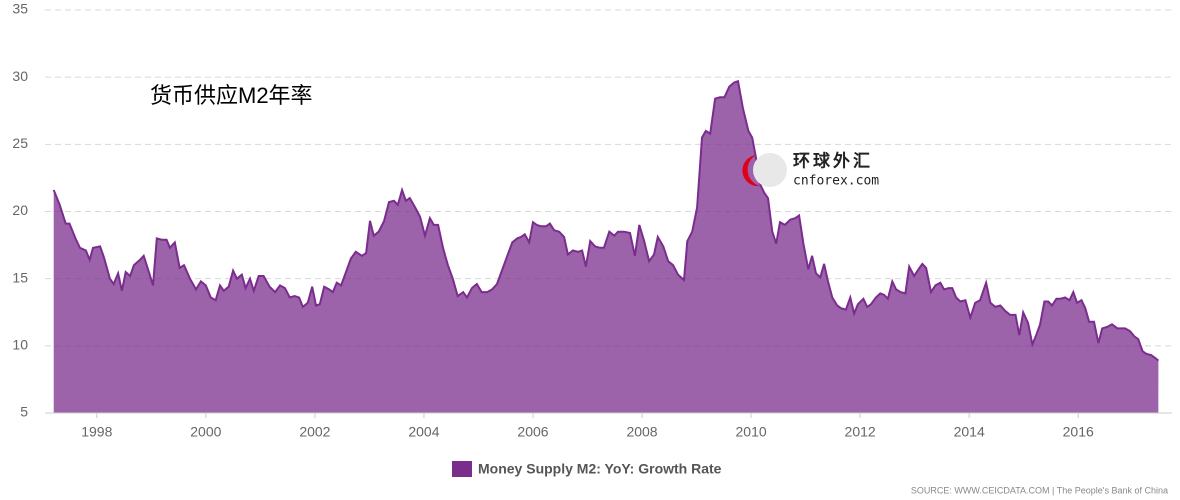  Describe the element at coordinates (96, 432) in the screenshot. I see `x-tick-label: 1998` at that location.